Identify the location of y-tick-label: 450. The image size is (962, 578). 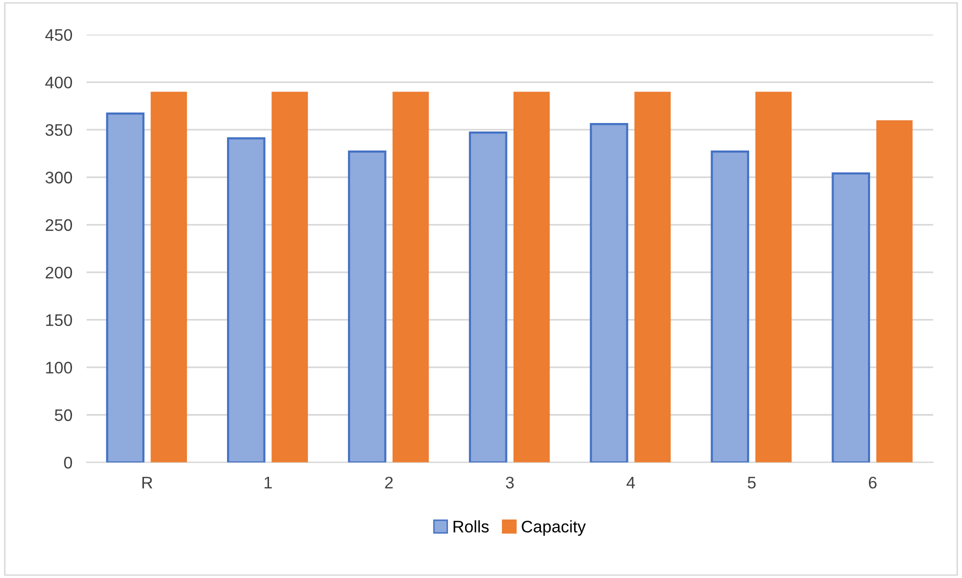
(58, 35).